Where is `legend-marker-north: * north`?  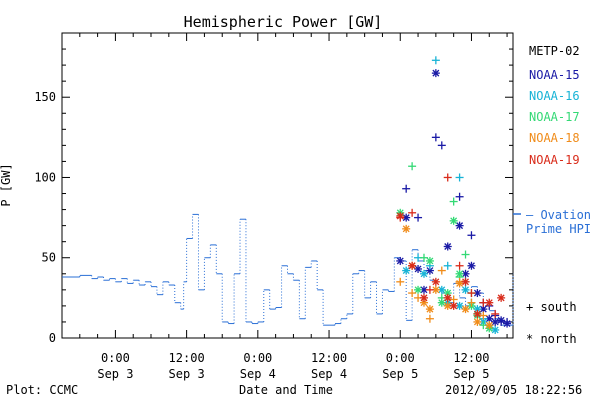 legend-marker-north: * north is located at coordinates (551, 339).